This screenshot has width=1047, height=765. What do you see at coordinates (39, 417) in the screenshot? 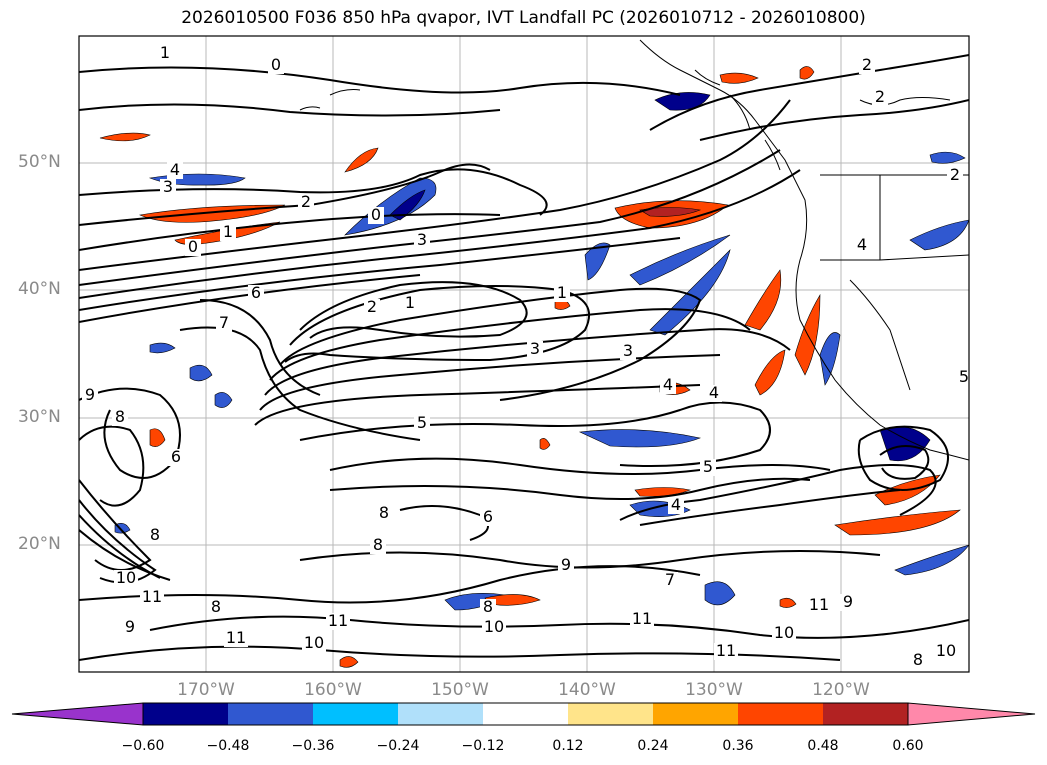
I see `lat-label-30n: 30°N` at bounding box center [39, 417].